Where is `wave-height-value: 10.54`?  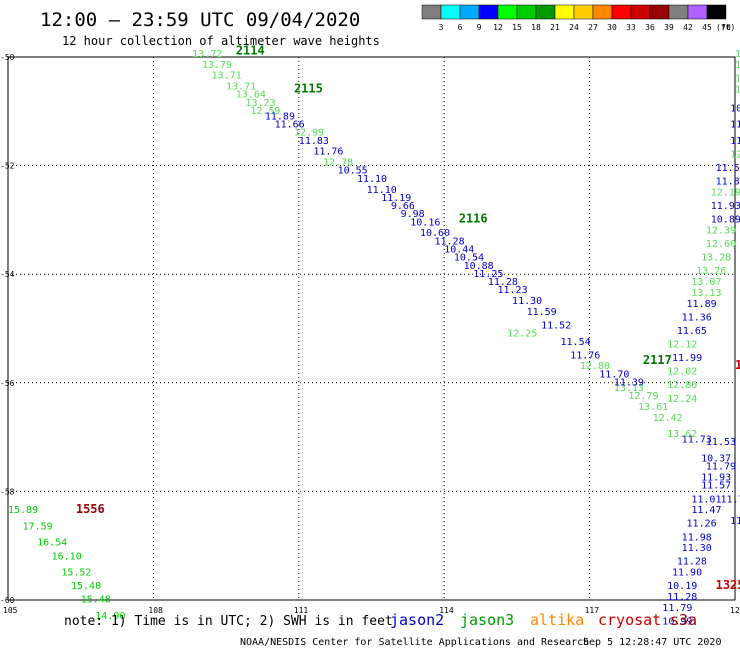
wave-height-value: 10.54 is located at coordinates (469, 258).